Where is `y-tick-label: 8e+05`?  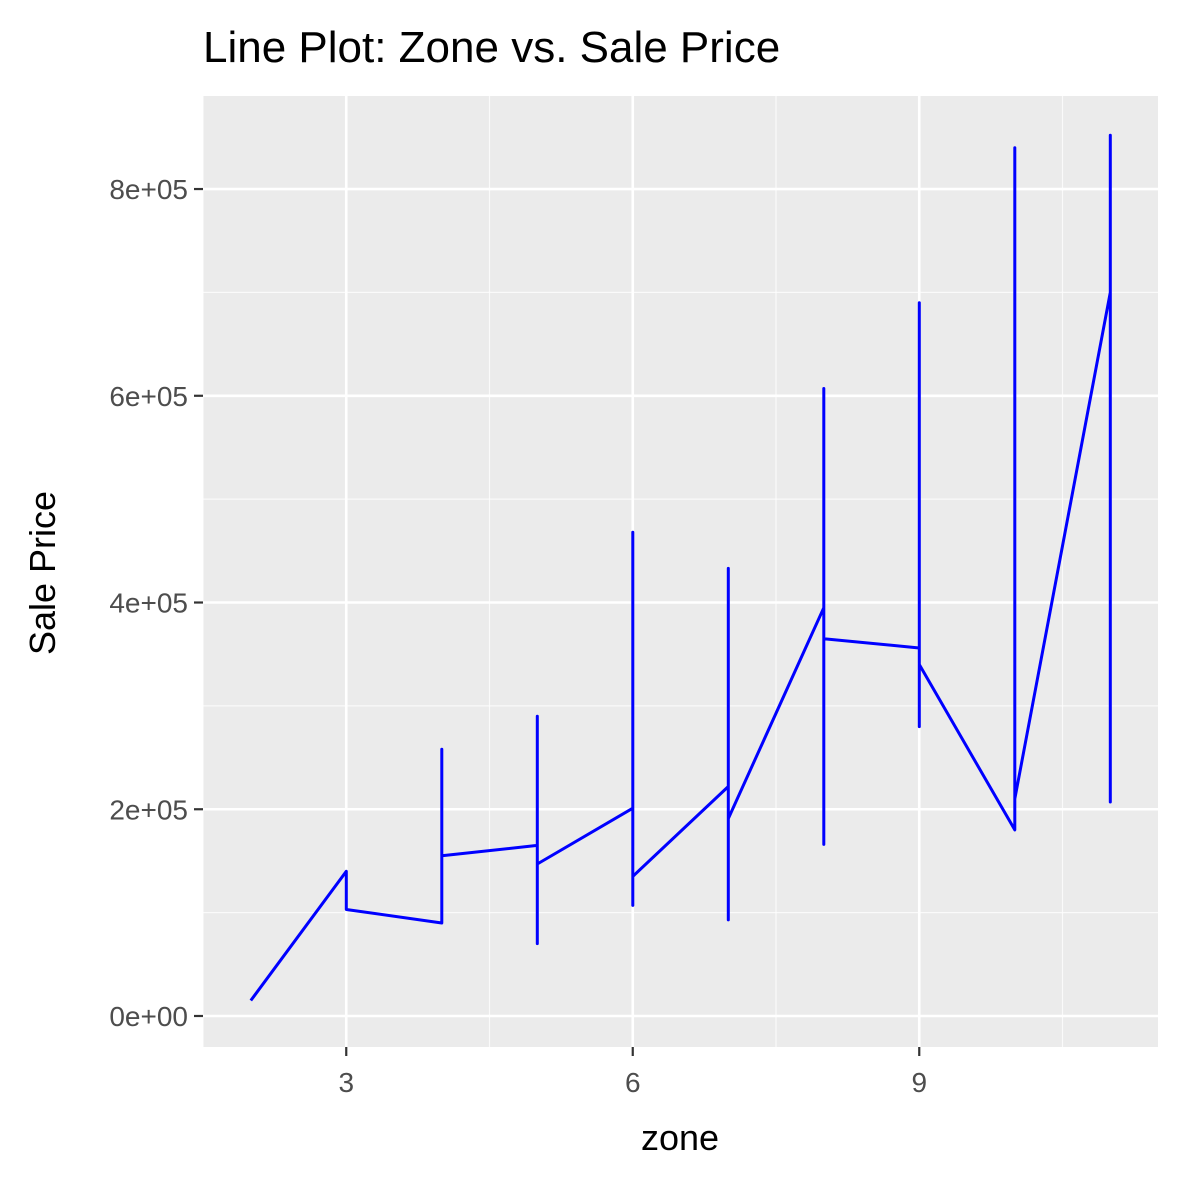 y-tick-label: 8e+05 is located at coordinates (148, 189).